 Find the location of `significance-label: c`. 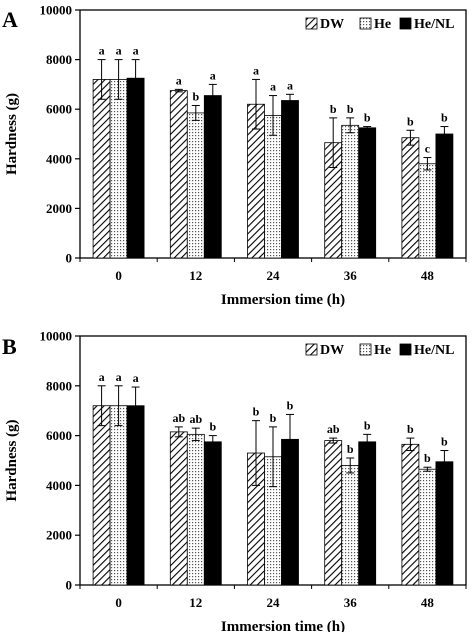

significance-label: c is located at coordinates (428, 149).